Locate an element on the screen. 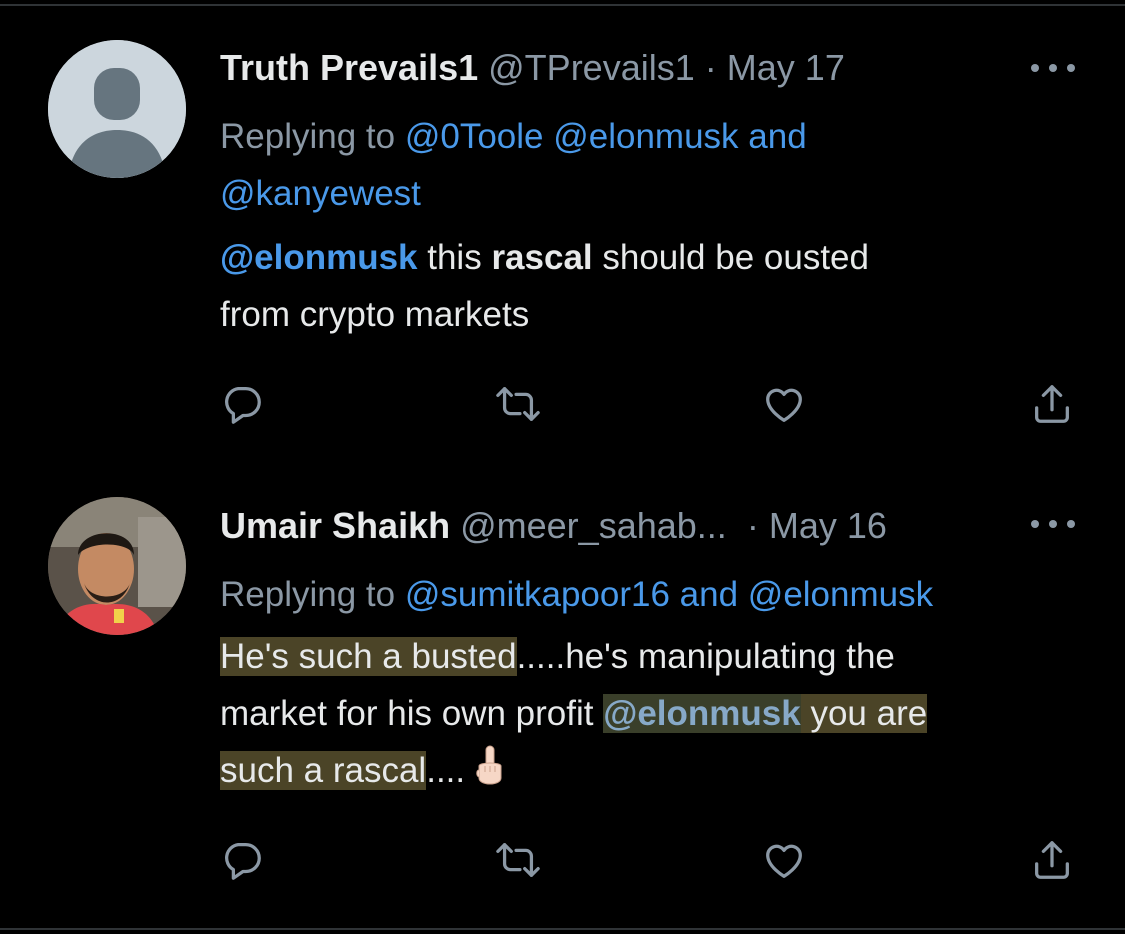  replying-mentions: @0Toole @elonmusk and is located at coordinates (605, 136).